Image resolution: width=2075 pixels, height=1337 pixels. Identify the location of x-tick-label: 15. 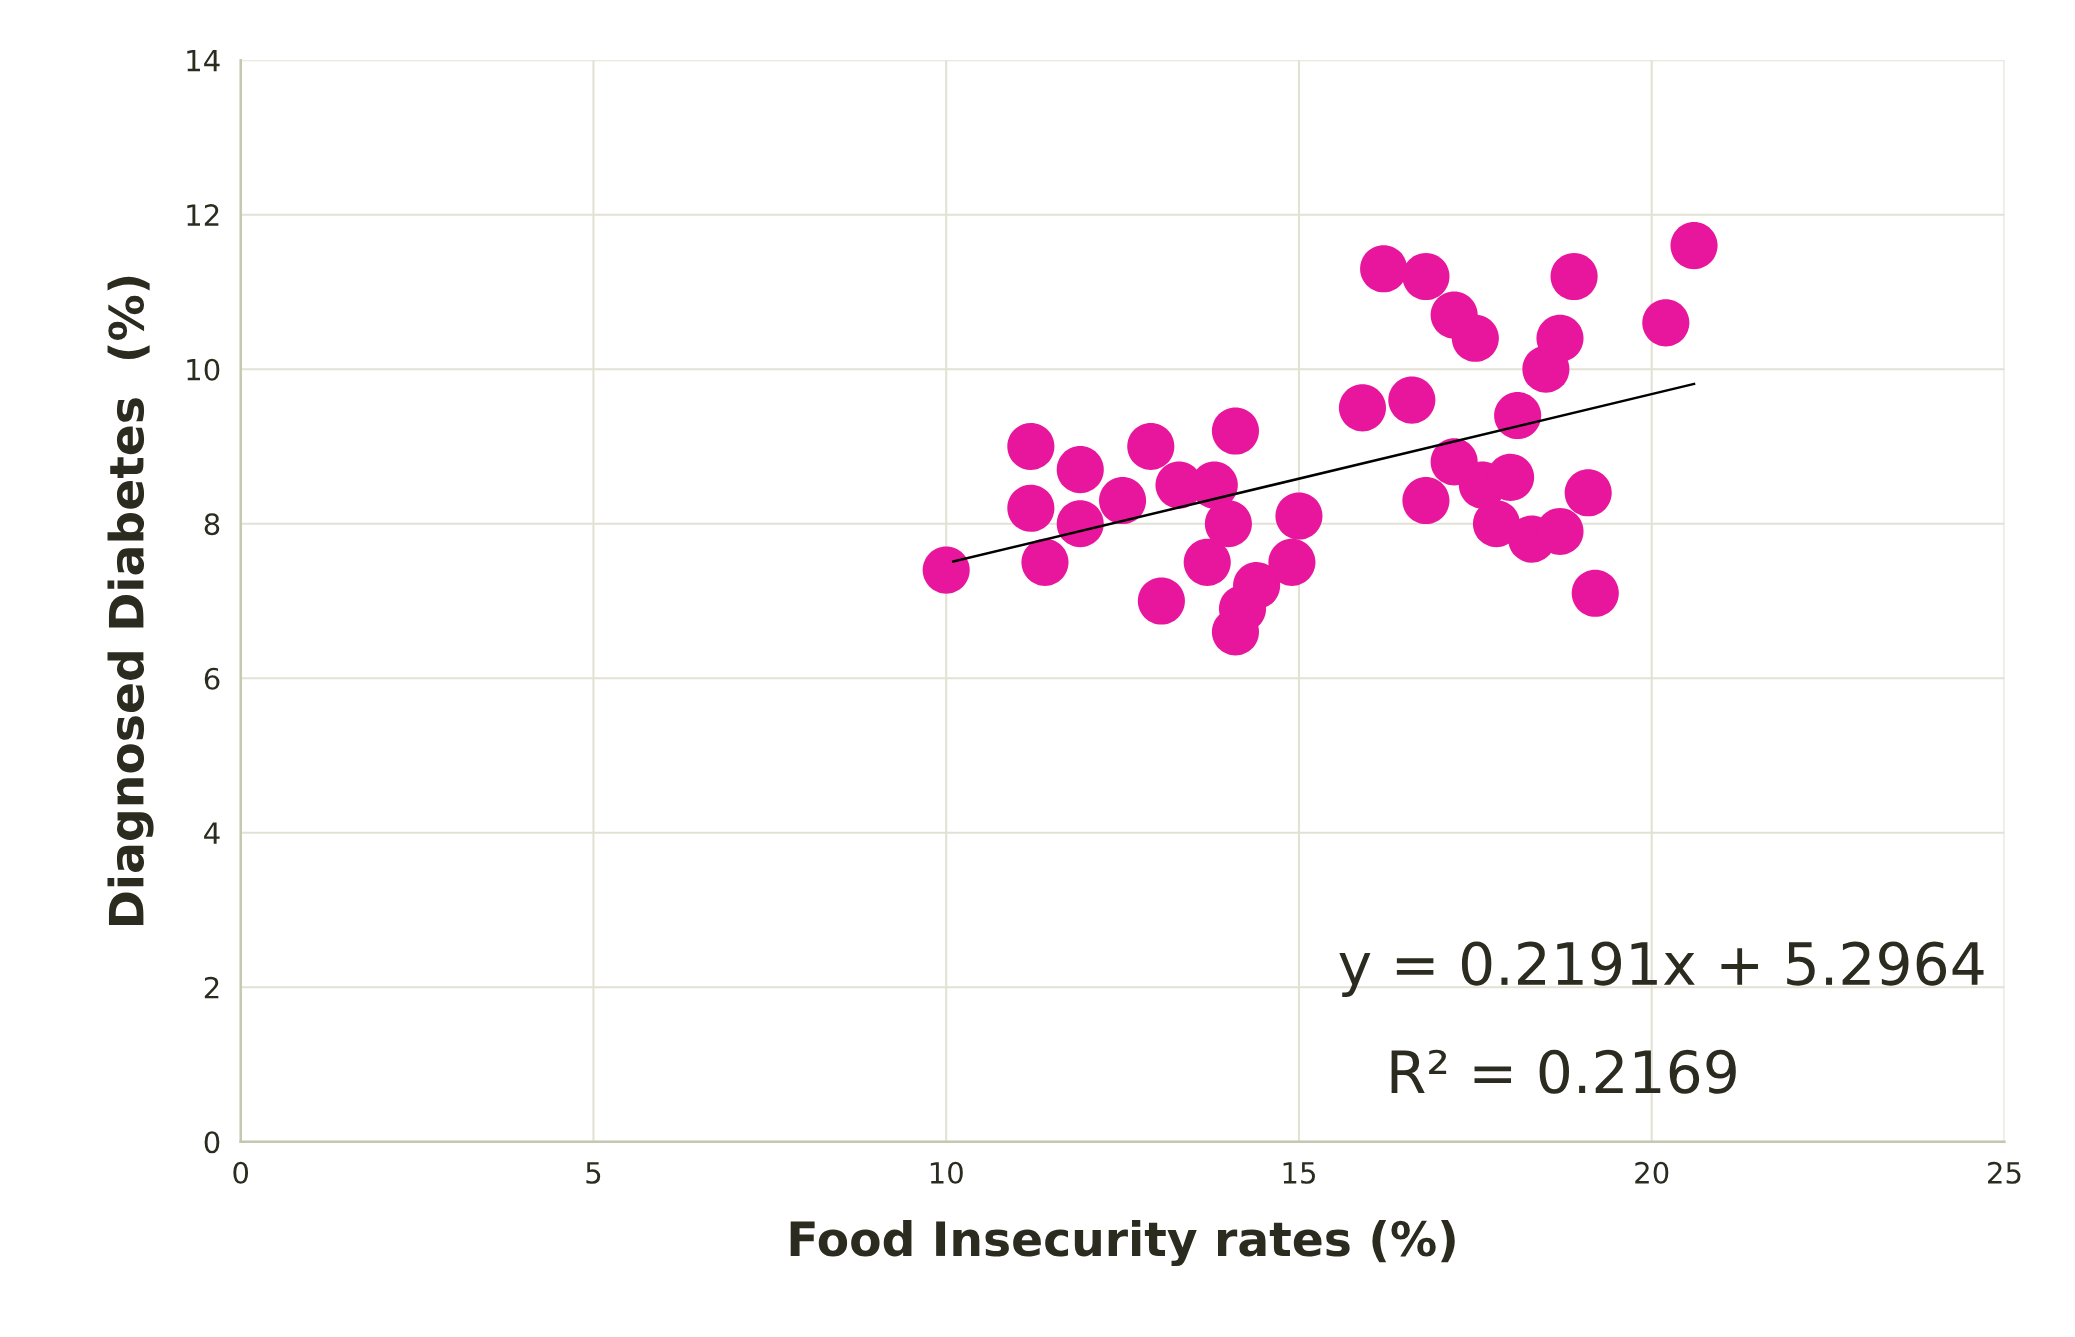
(1299, 1173).